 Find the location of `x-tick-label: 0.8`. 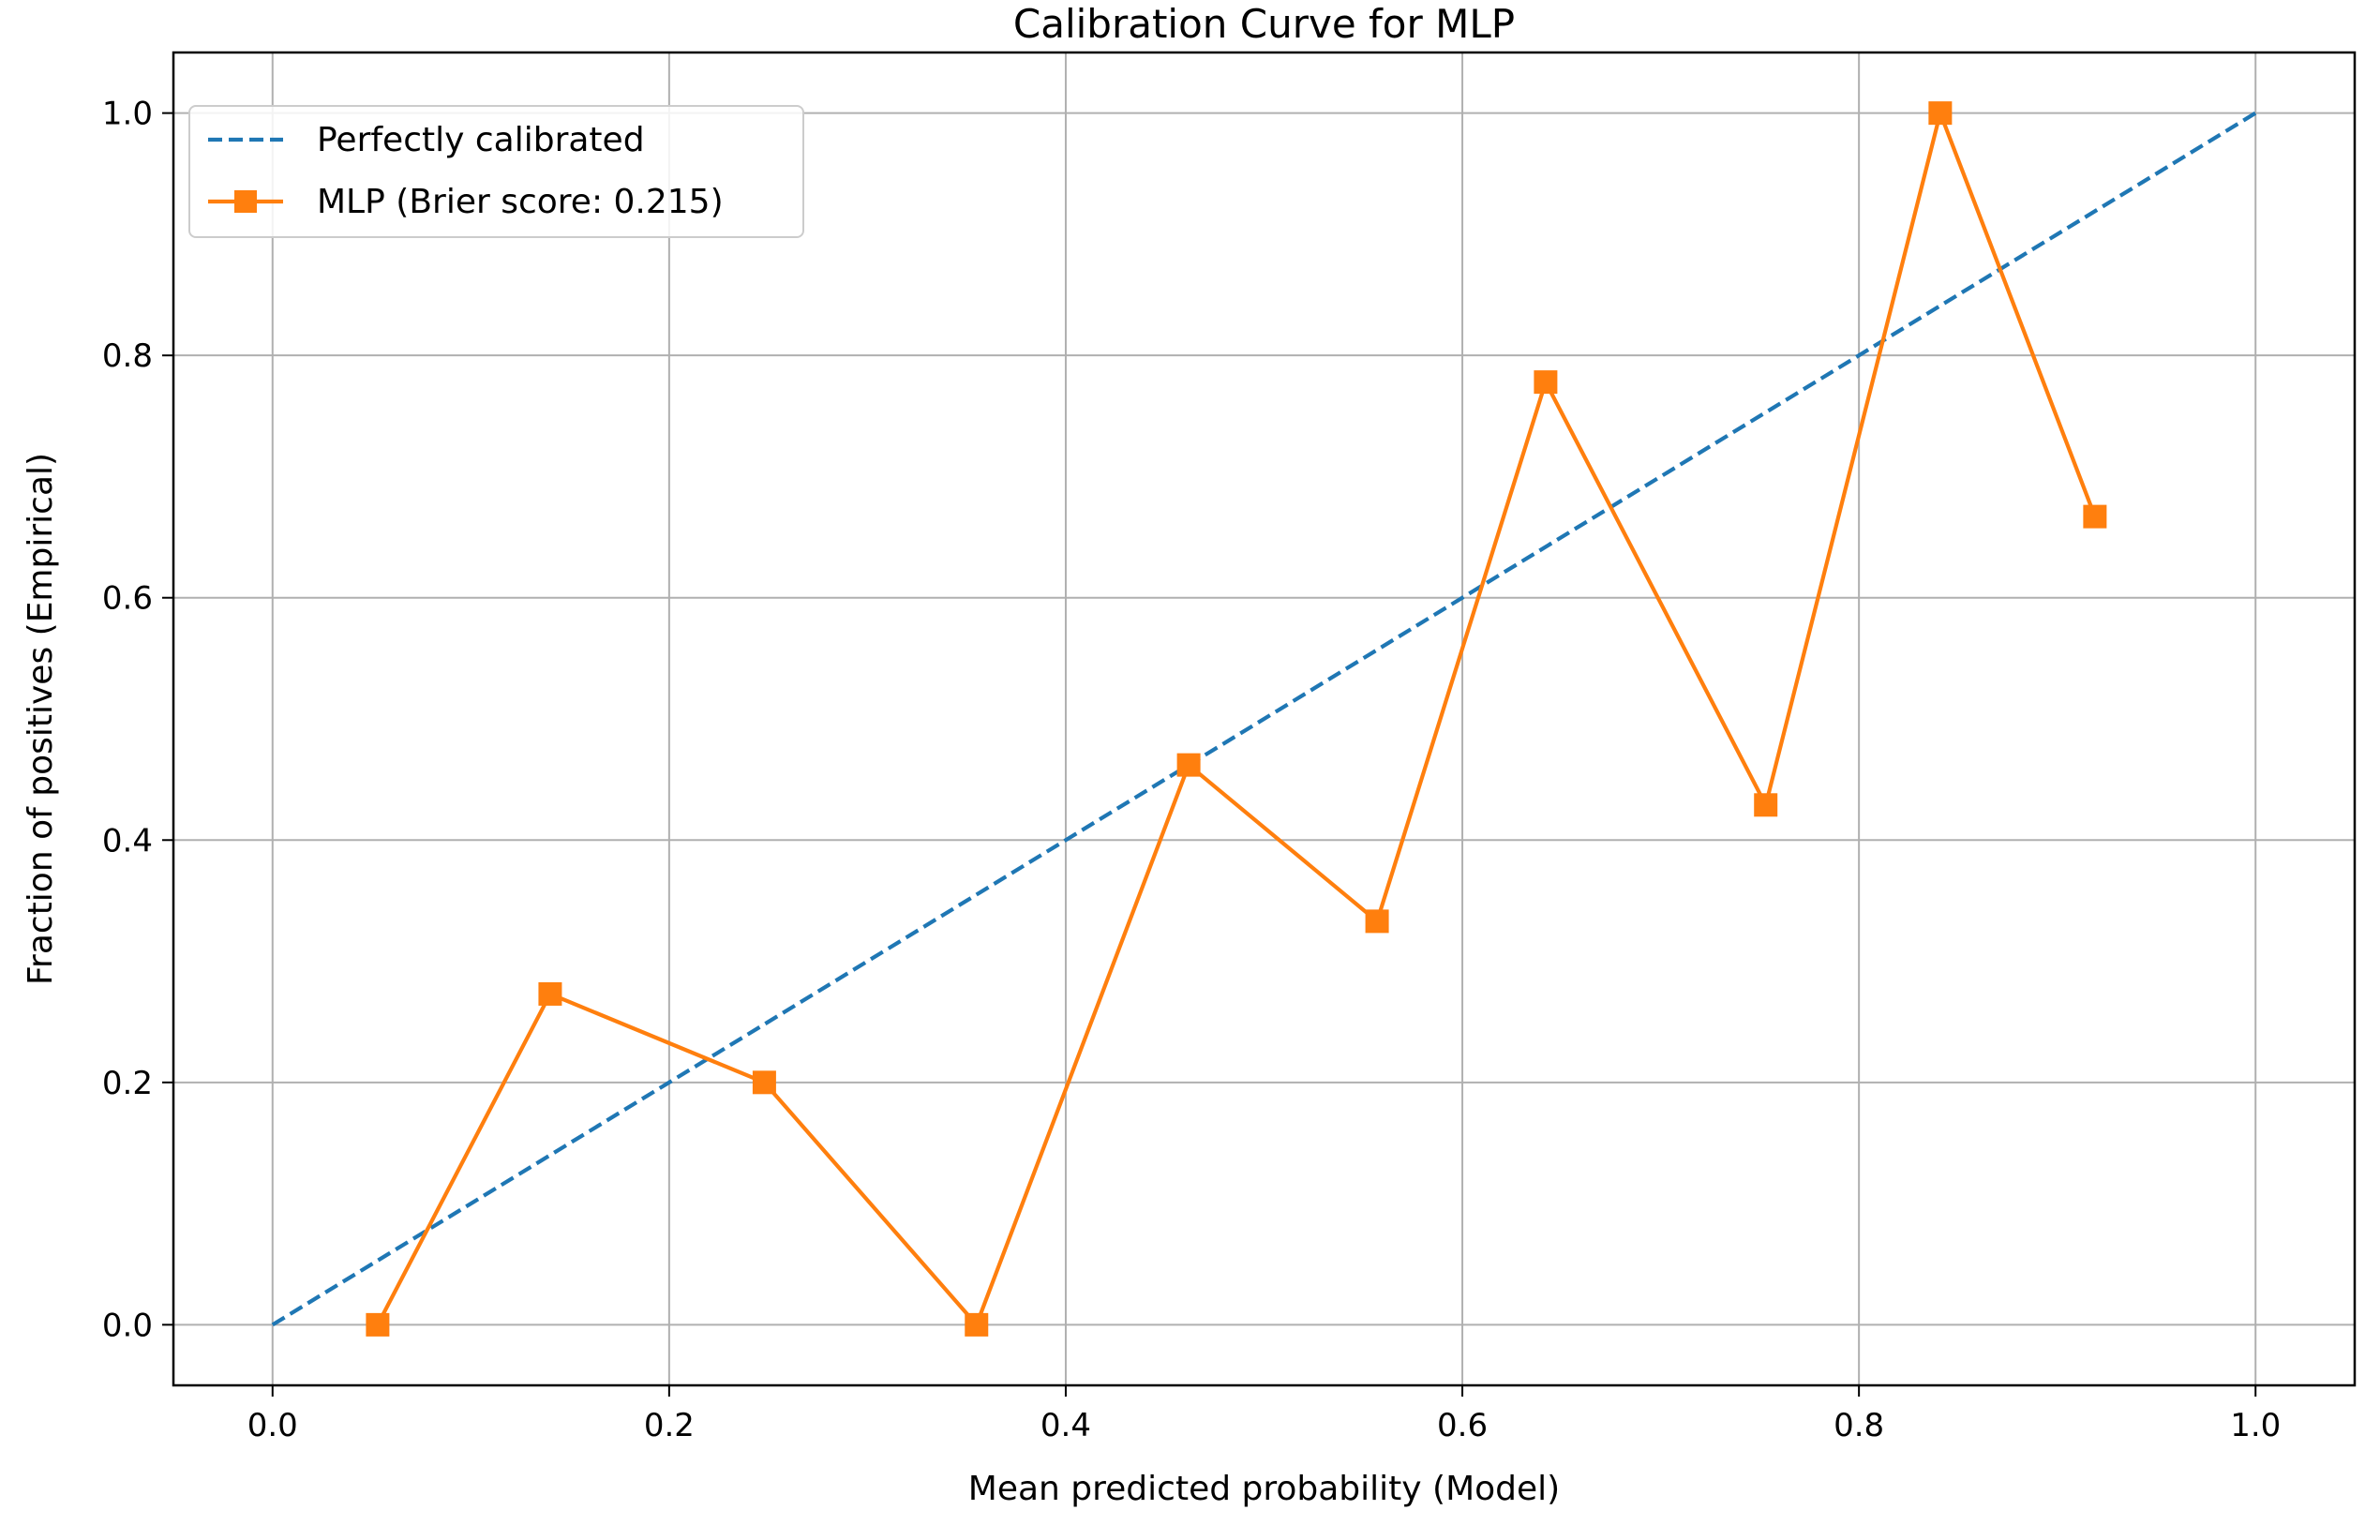

x-tick-label: 0.8 is located at coordinates (1859, 1425).